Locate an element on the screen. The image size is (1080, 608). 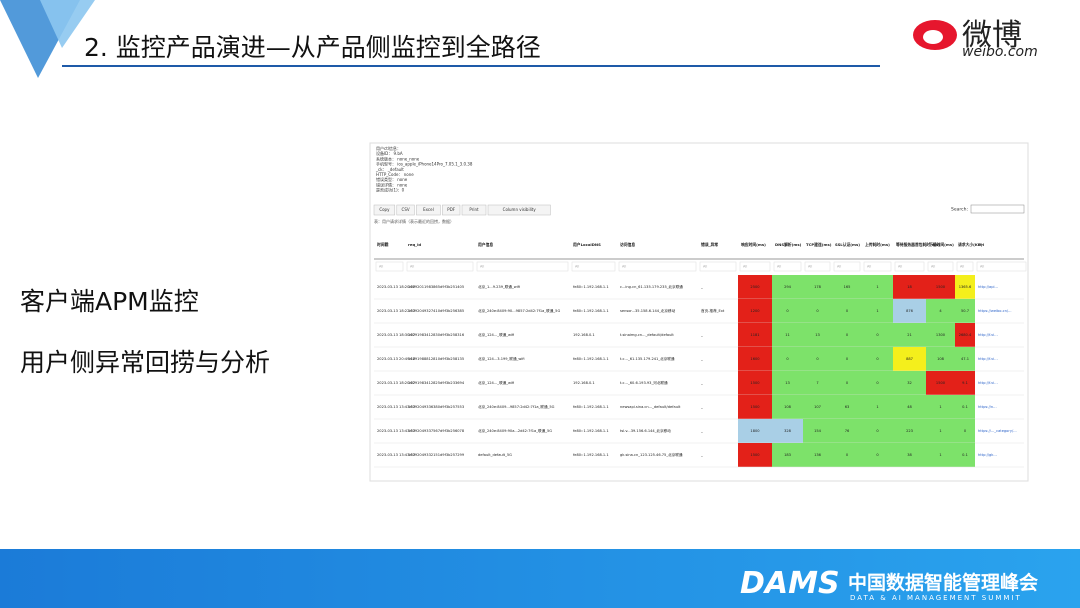
cell: 北京_240e:8409...9857:2d42:7f1a_联通_5G is located at coordinates (516, 406).